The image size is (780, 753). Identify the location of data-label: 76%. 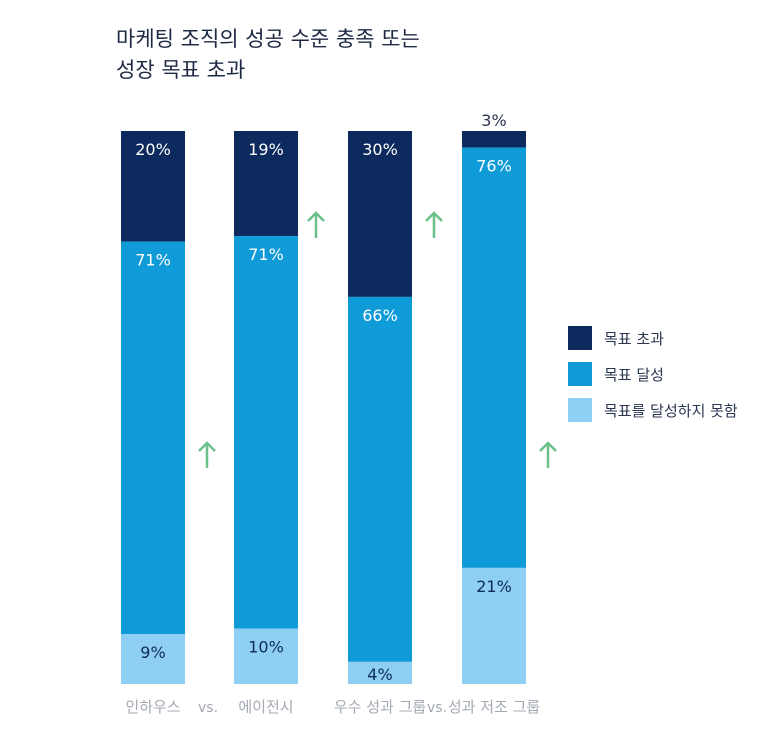
(494, 166).